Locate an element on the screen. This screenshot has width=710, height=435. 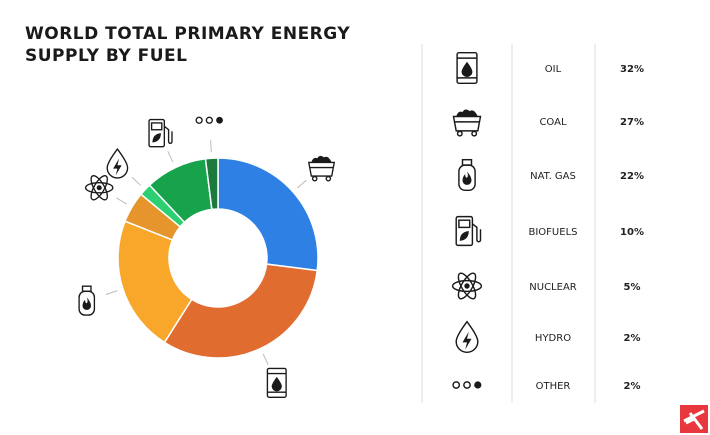
row-value: 27% is located at coordinates (632, 122).